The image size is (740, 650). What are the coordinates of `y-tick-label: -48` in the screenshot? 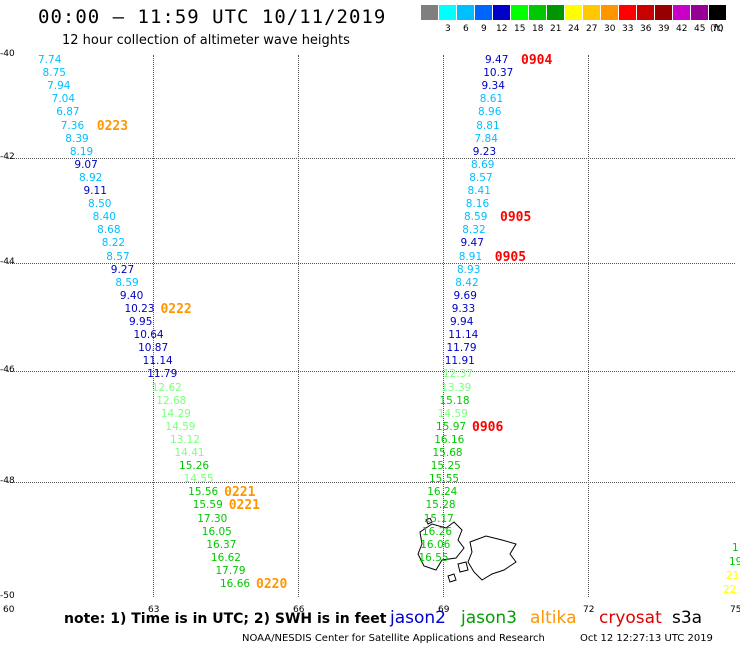 It's located at (7, 481).